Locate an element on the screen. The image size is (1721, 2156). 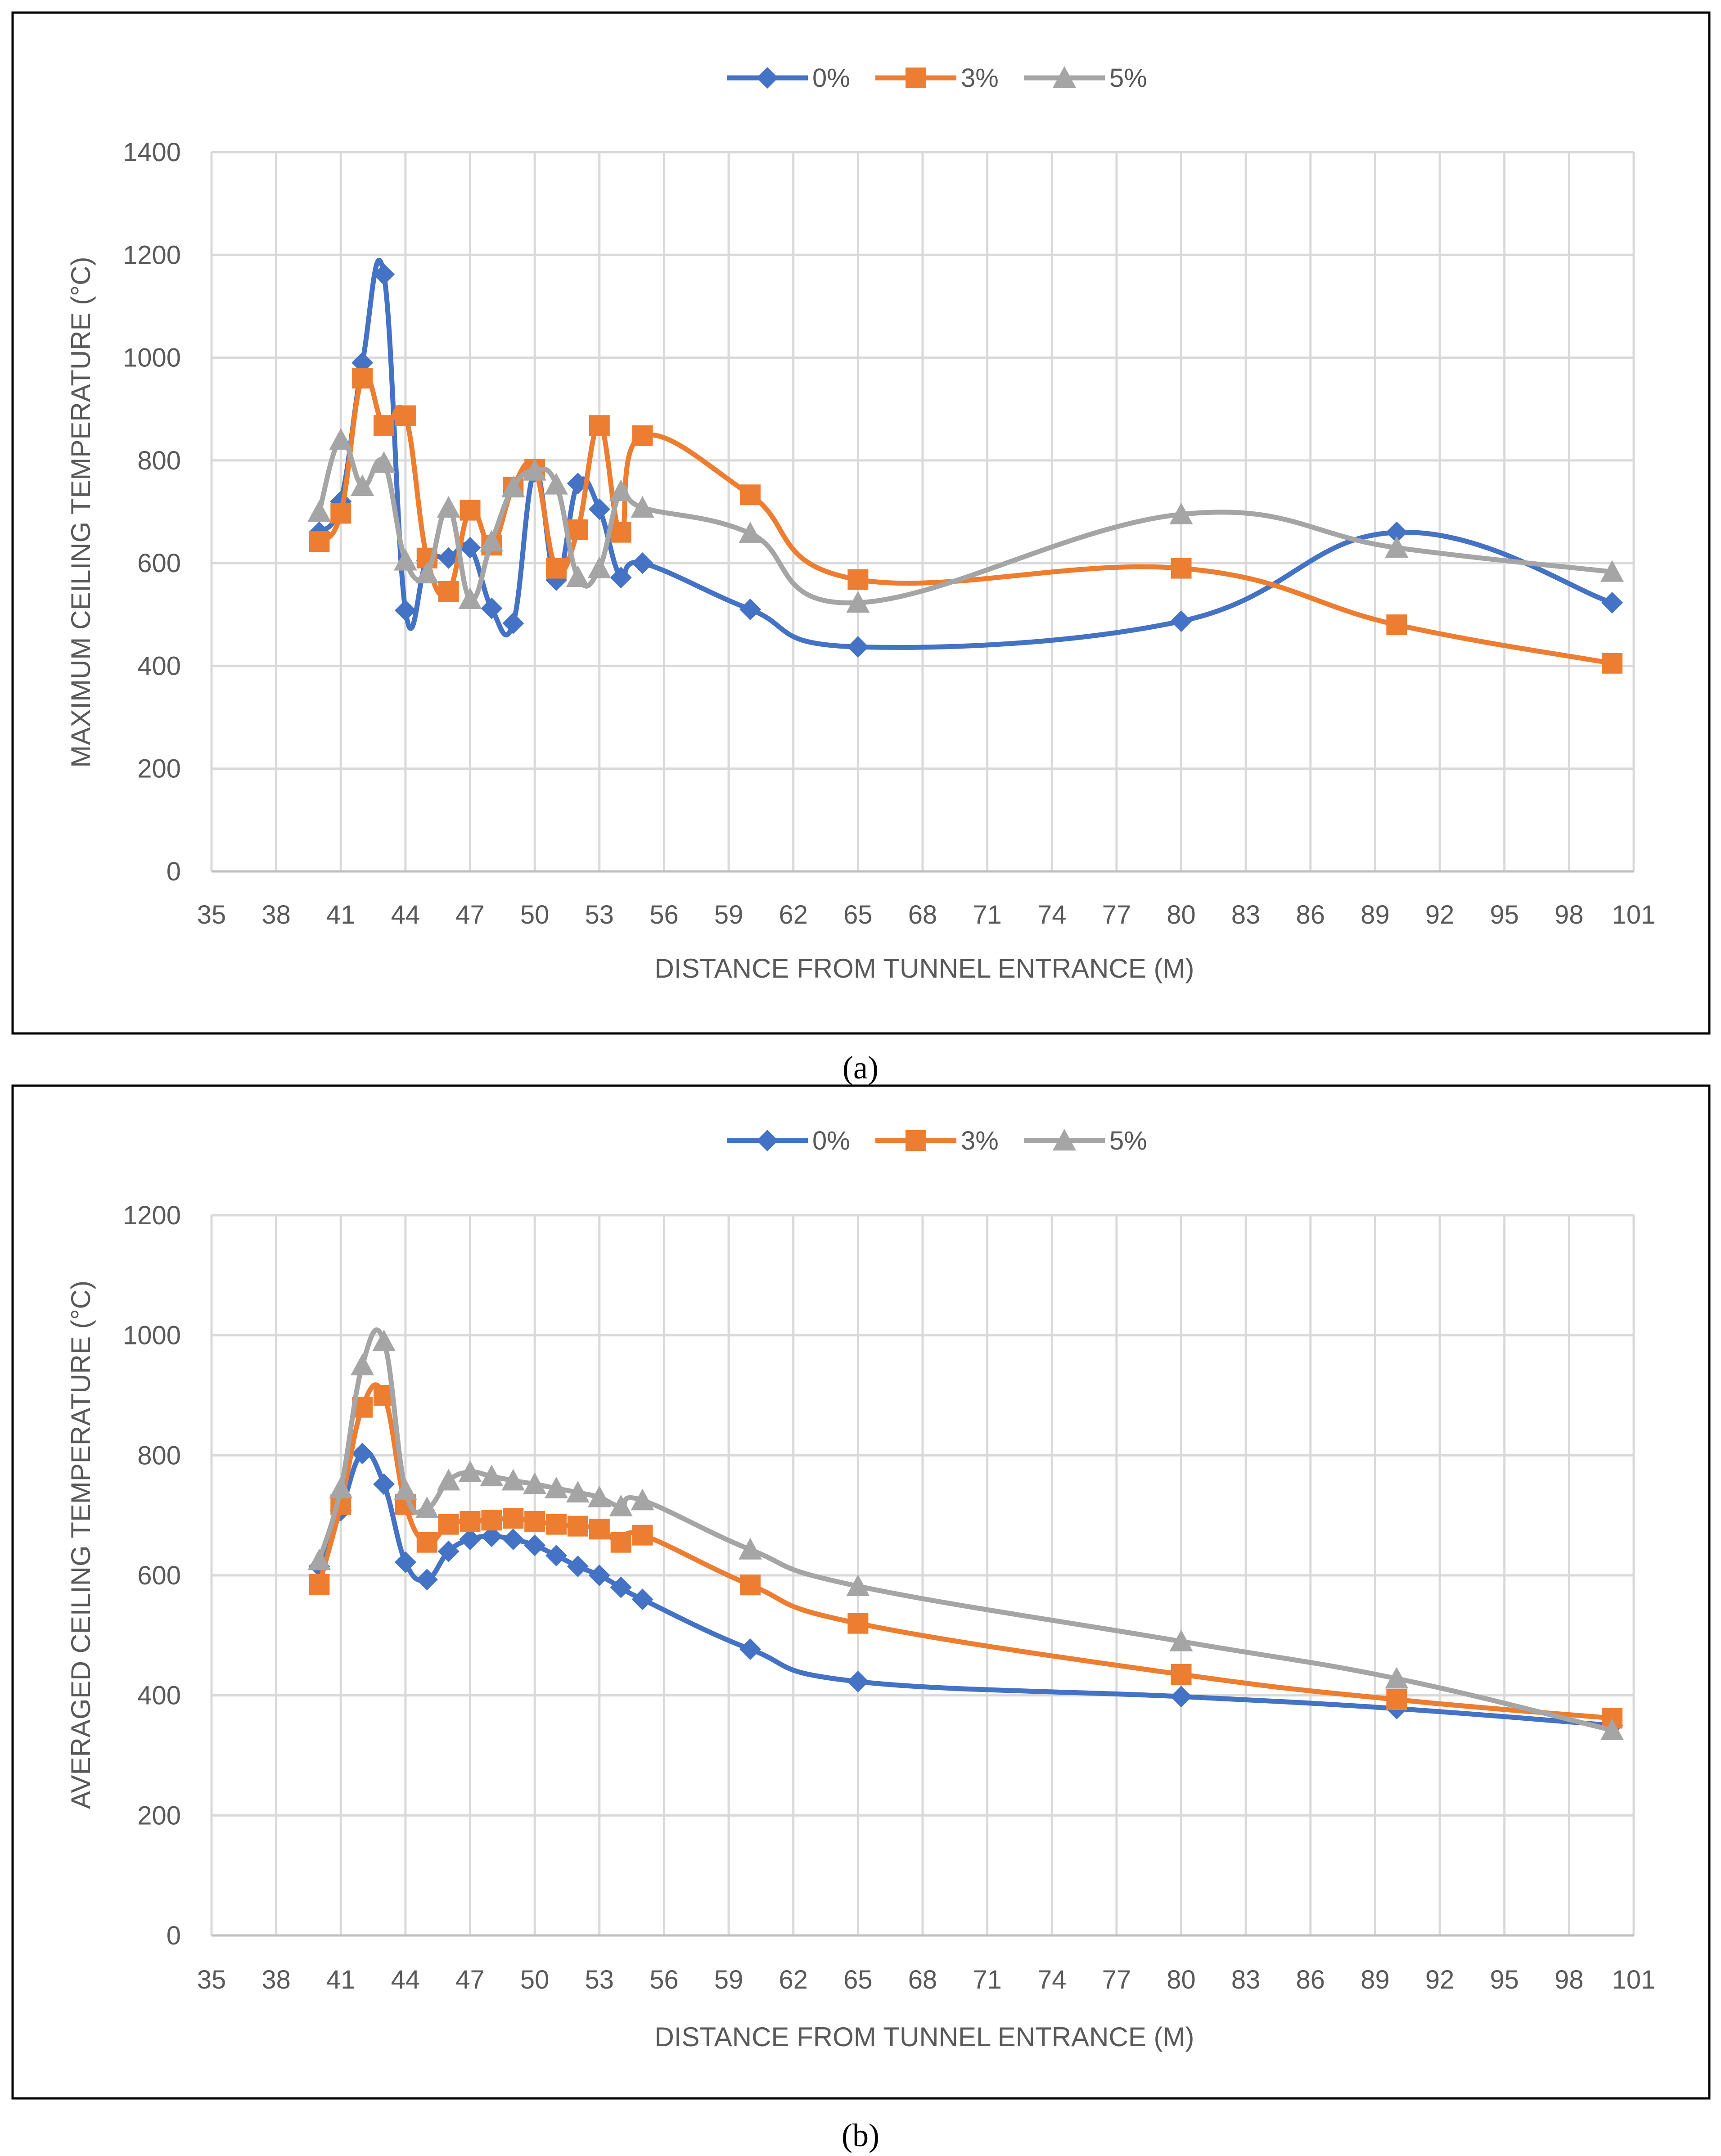
legend-item: 5% is located at coordinates (1085, 1140).